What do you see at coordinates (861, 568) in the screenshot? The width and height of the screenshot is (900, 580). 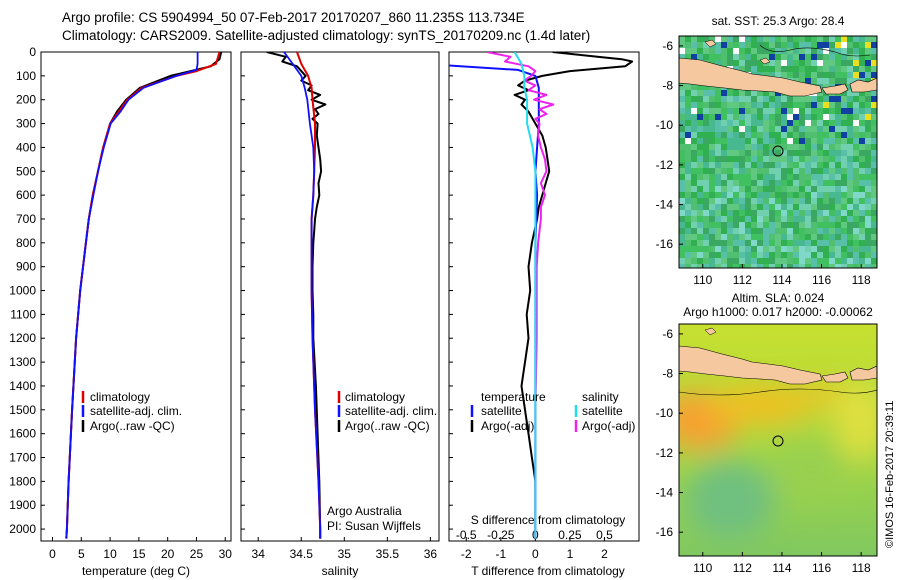 I see `map-x-tick-label: 118` at bounding box center [861, 568].